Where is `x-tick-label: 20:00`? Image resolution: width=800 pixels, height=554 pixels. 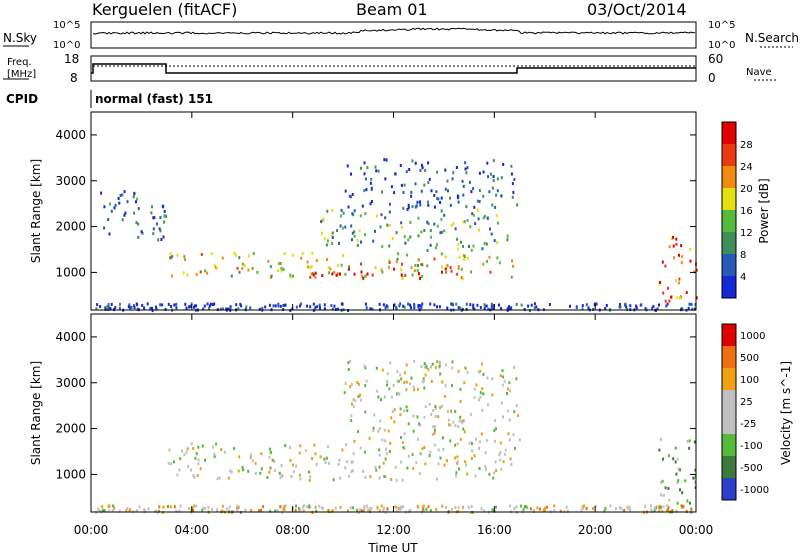 x-tick-label: 20:00 is located at coordinates (595, 530).